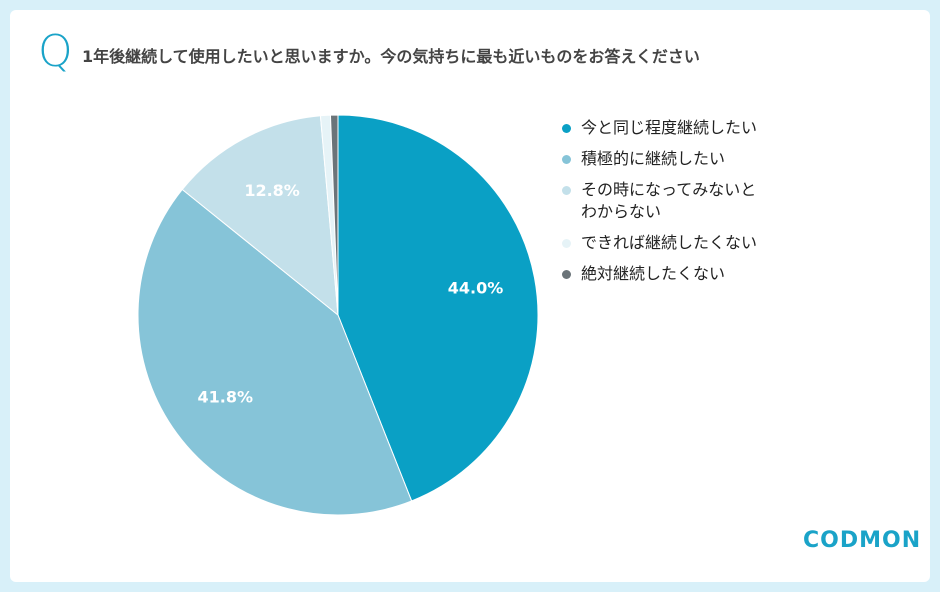  Describe the element at coordinates (225, 396) in the screenshot. I see `value-label: 41.8%` at that location.